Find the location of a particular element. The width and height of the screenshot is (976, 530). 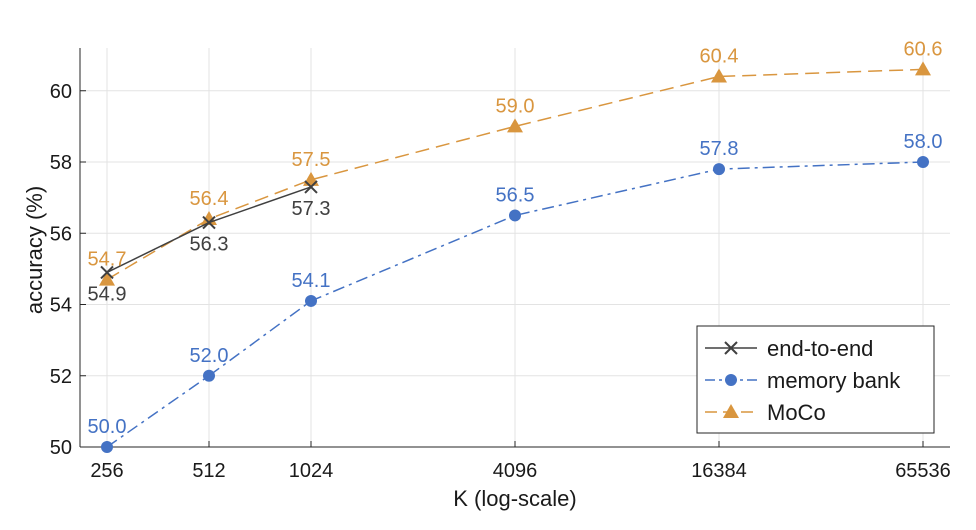

moco-data-label: 59.0 is located at coordinates (515, 106).